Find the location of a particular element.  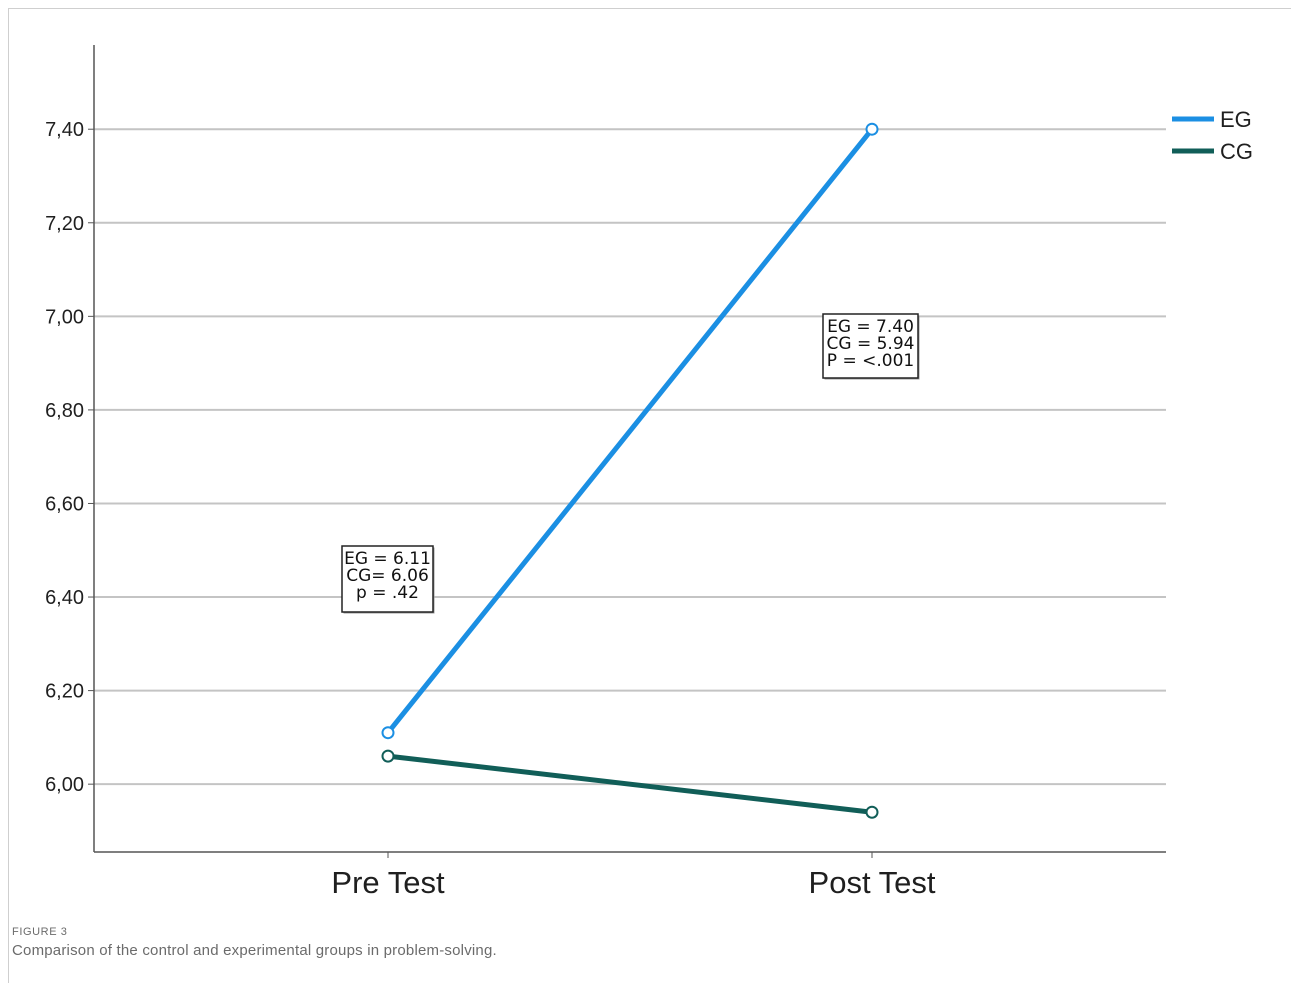

y-tick-label: 6,40 is located at coordinates (64, 598).